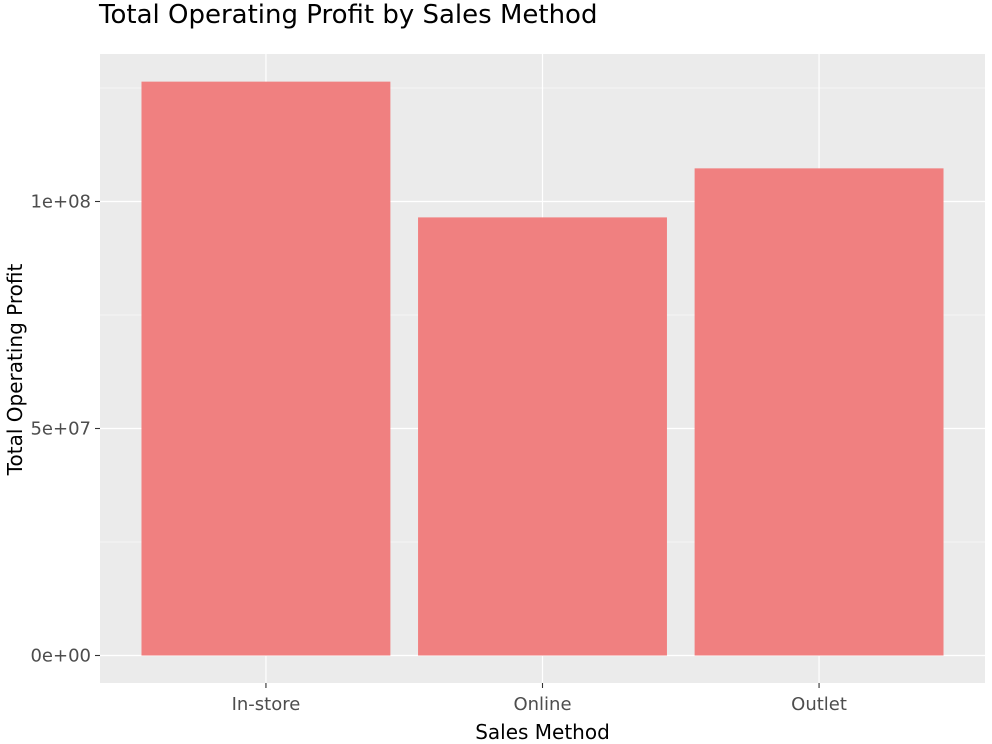 Image resolution: width=992 pixels, height=744 pixels. I want to click on x-axis-ticks: In-store Online Outlet, so click(539, 699).